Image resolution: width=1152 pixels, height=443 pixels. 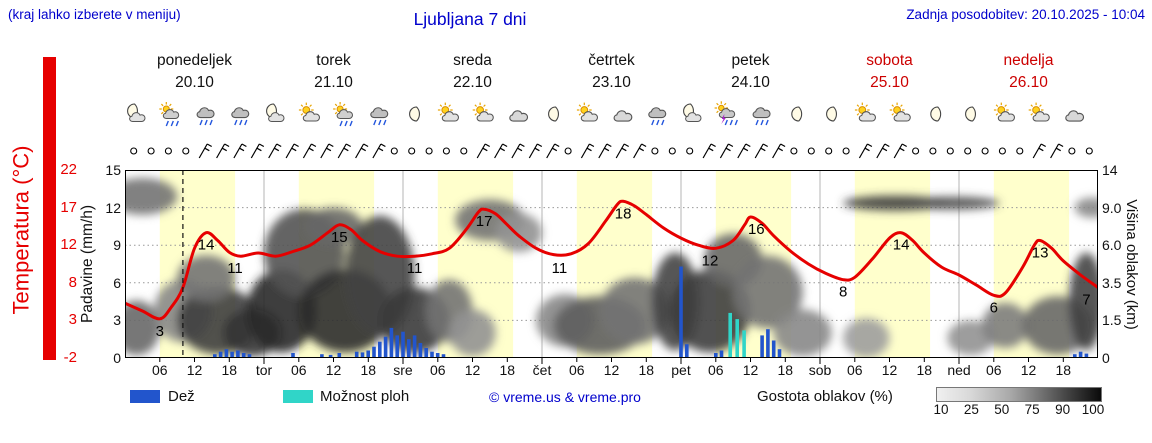 I want to click on temp-tick: 3, so click(x=72, y=320).